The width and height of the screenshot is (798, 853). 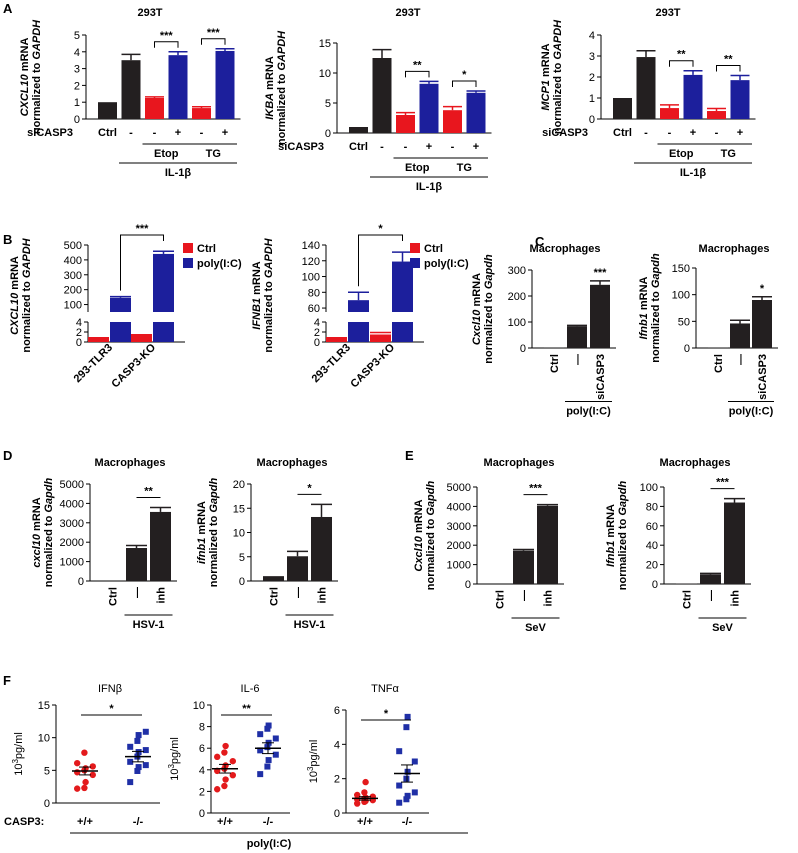 I want to click on y-tick-label: 4, so click(x=202, y=771).